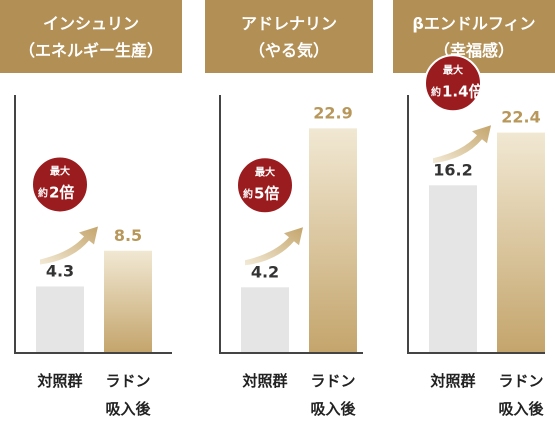 This screenshot has width=555, height=425. Describe the element at coordinates (91, 23) in the screenshot. I see `chart-title: インシュリン` at that location.